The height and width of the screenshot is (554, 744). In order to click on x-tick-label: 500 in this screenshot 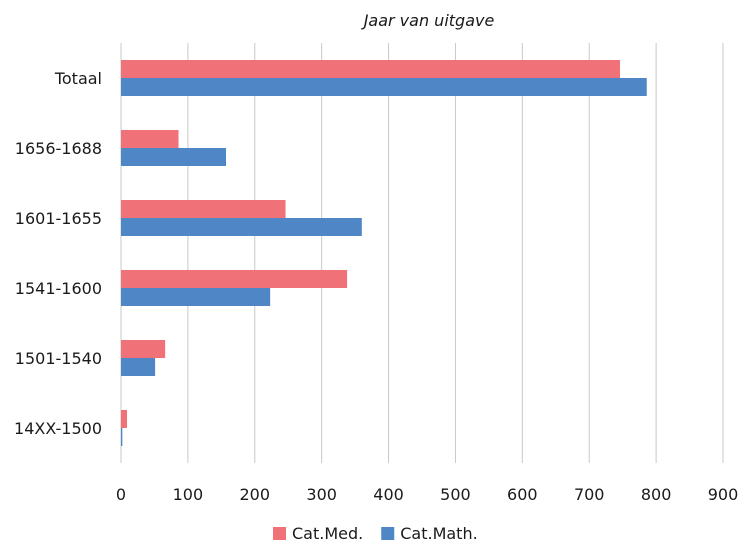, I will do `click(455, 494)`.